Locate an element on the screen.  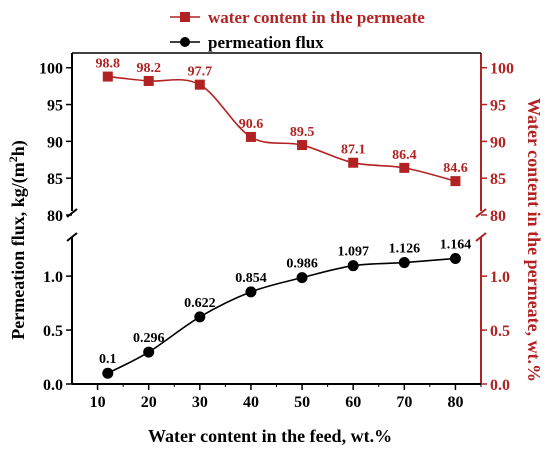
flux-data-label: 0.986 is located at coordinates (302, 264).